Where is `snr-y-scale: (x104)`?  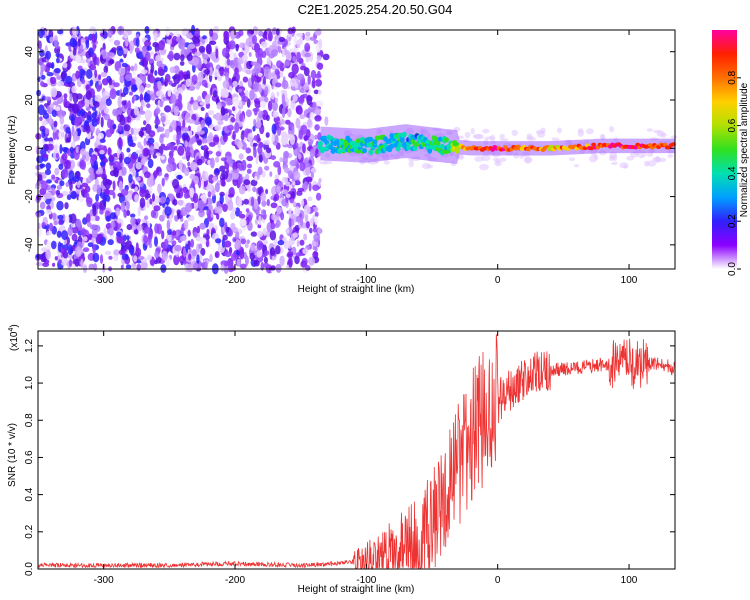
snr-y-scale: (x104) is located at coordinates (14, 337).